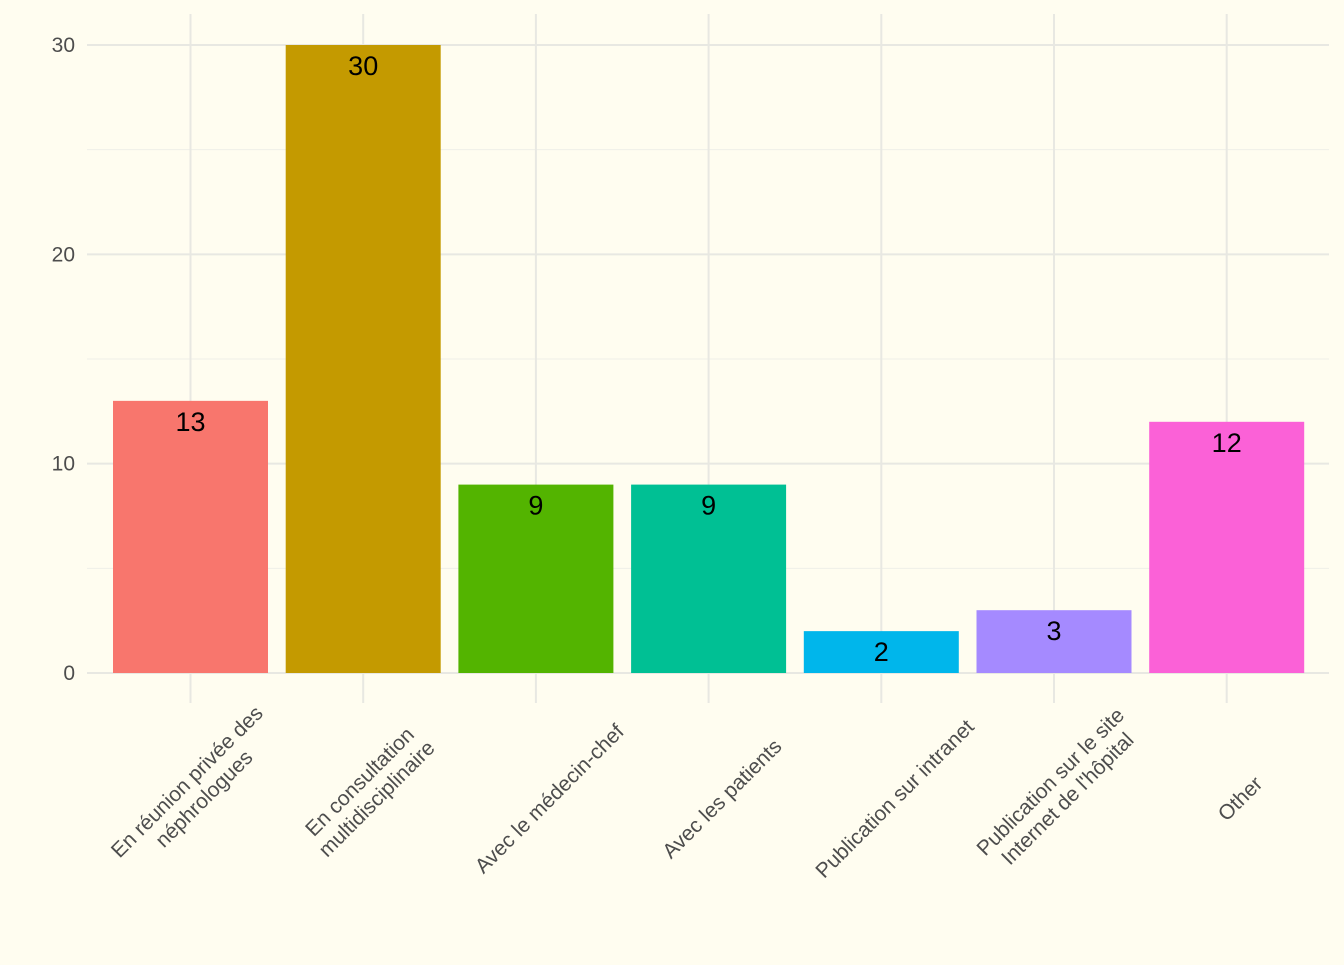  Describe the element at coordinates (63, 254) in the screenshot. I see `y-tick-label: 20` at that location.